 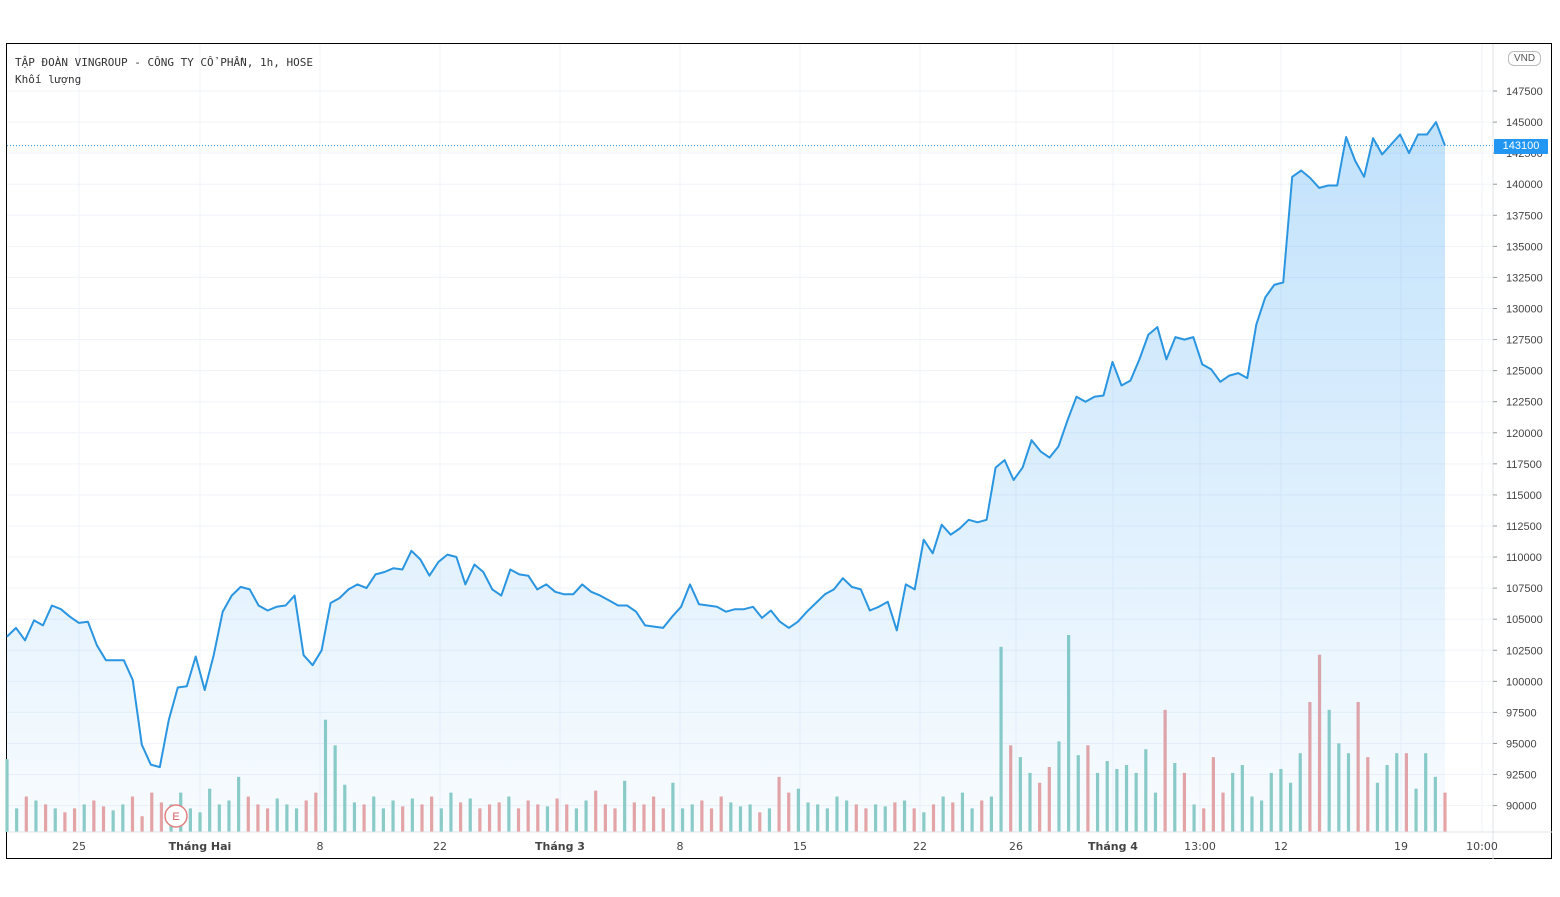 I want to click on currency-button: VND, so click(x=1525, y=58).